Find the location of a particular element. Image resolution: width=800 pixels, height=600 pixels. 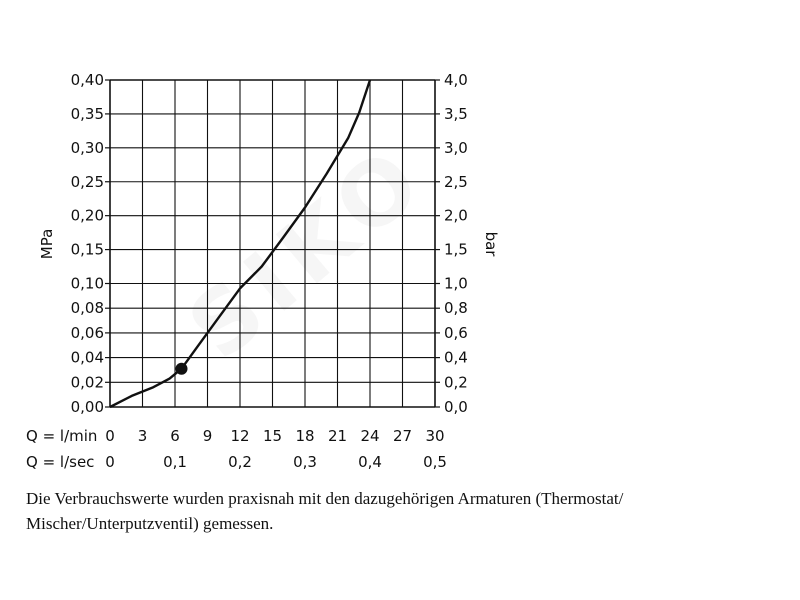

right-tick-label: 0,6 is located at coordinates (456, 333).